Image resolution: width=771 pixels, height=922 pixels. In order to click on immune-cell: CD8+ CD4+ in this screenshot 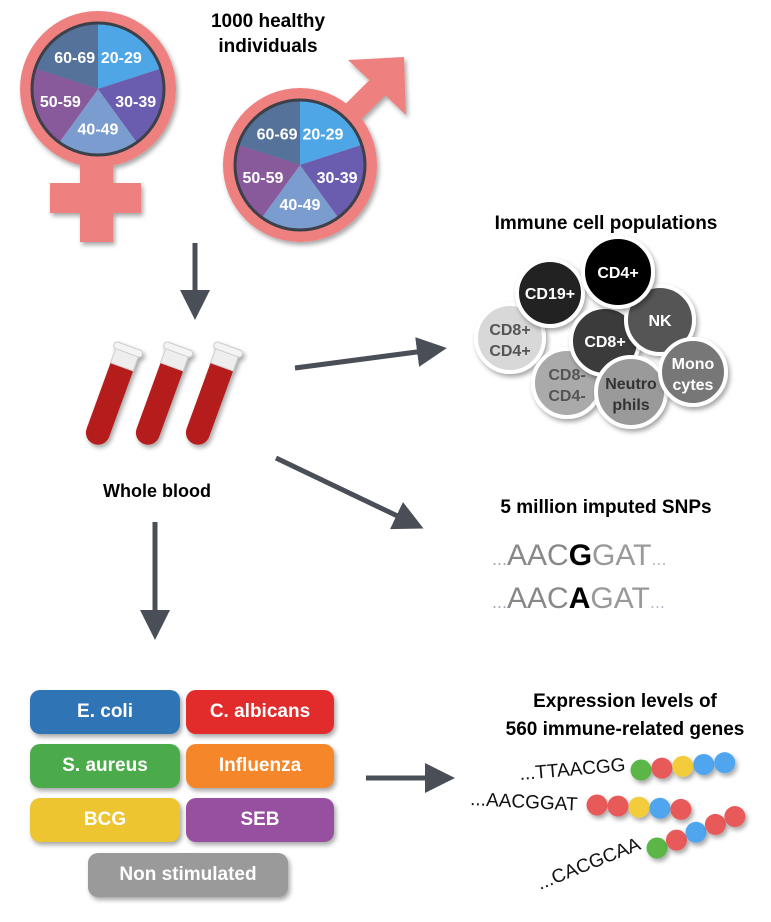, I will do `click(510, 338)`.